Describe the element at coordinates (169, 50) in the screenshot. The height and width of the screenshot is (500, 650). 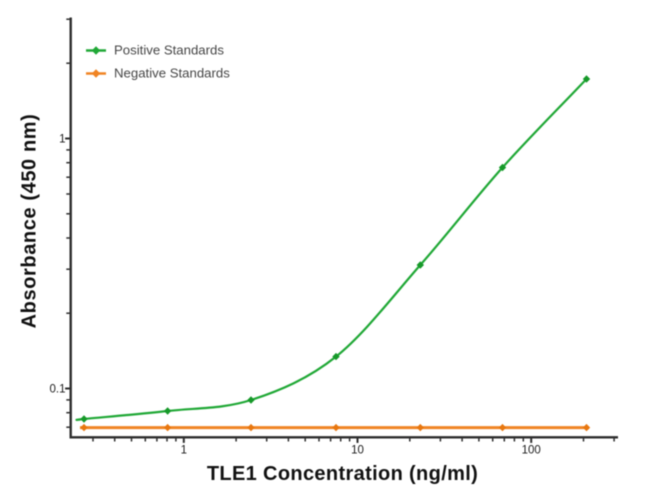
I see `svg-text: Positive Standards` at that location.